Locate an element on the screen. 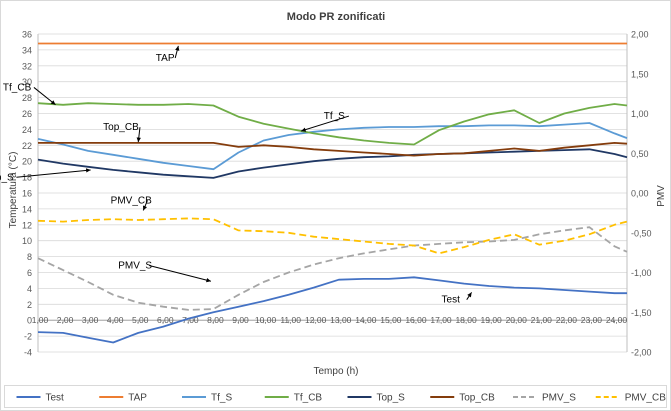 The image size is (671, 411). x-tick-label: 4,00 is located at coordinates (115, 320).